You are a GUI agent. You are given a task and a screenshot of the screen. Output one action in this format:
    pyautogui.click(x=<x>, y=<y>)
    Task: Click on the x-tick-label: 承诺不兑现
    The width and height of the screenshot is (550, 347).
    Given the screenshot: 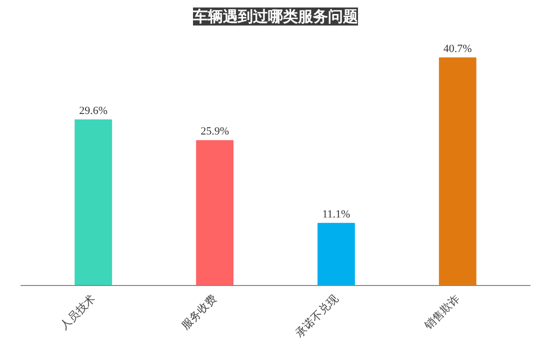 What is the action you would take?
    pyautogui.click(x=316, y=316)
    